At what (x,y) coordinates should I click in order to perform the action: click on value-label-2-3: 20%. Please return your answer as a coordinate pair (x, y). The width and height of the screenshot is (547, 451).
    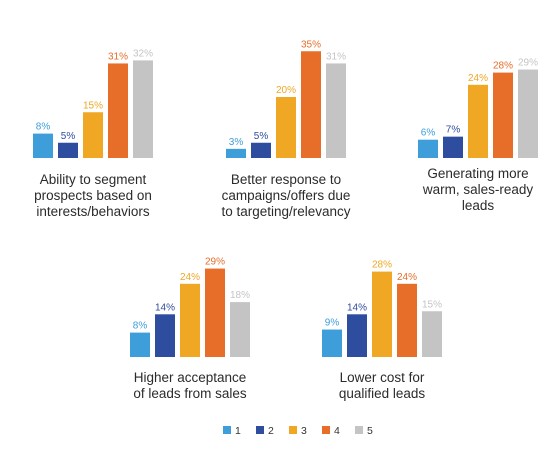
    Looking at the image, I should click on (286, 90).